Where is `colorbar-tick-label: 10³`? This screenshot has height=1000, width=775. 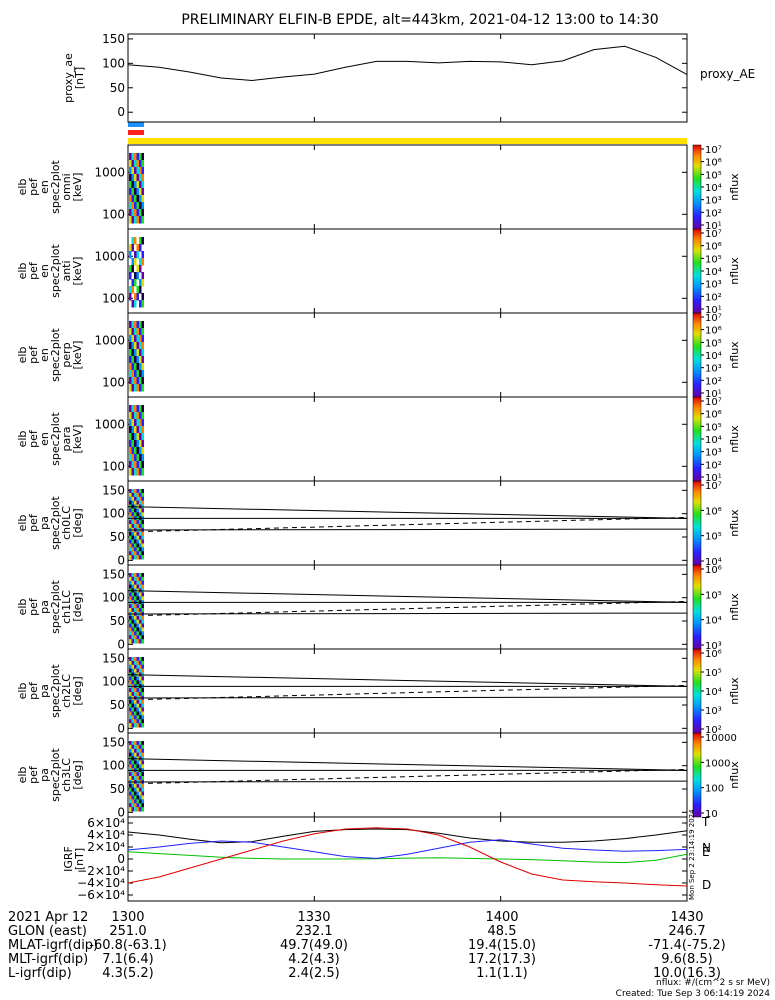 colorbar-tick-label: 10³ is located at coordinates (713, 453).